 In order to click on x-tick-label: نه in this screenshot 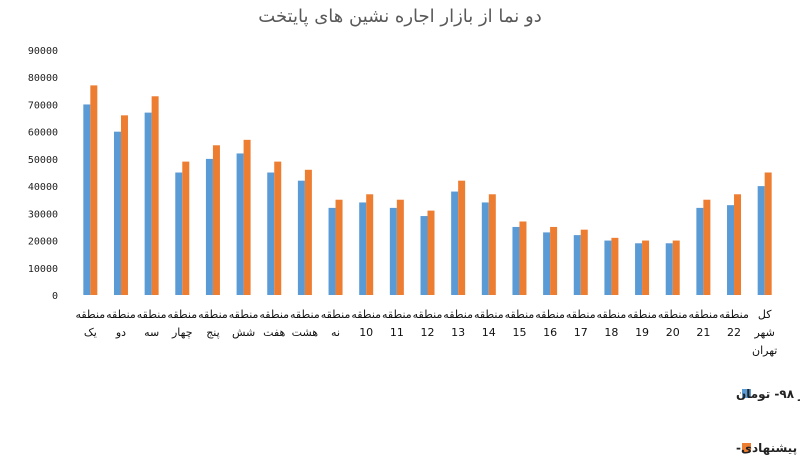, I will do `click(335, 332)`.